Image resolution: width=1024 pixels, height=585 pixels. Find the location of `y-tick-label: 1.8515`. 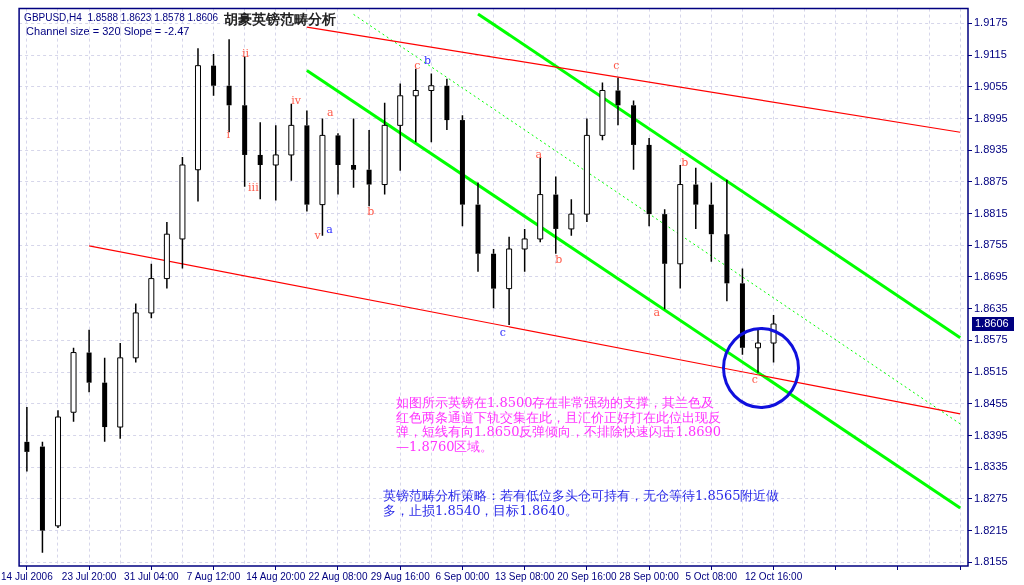

y-tick-label: 1.8515 is located at coordinates (991, 371).